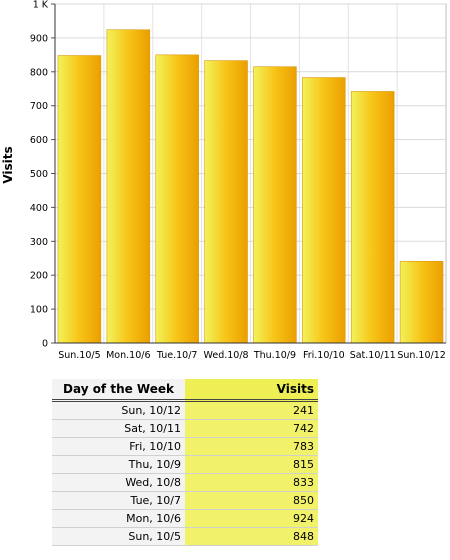  What do you see at coordinates (251, 446) in the screenshot?
I see `visits-cell: 783` at bounding box center [251, 446].